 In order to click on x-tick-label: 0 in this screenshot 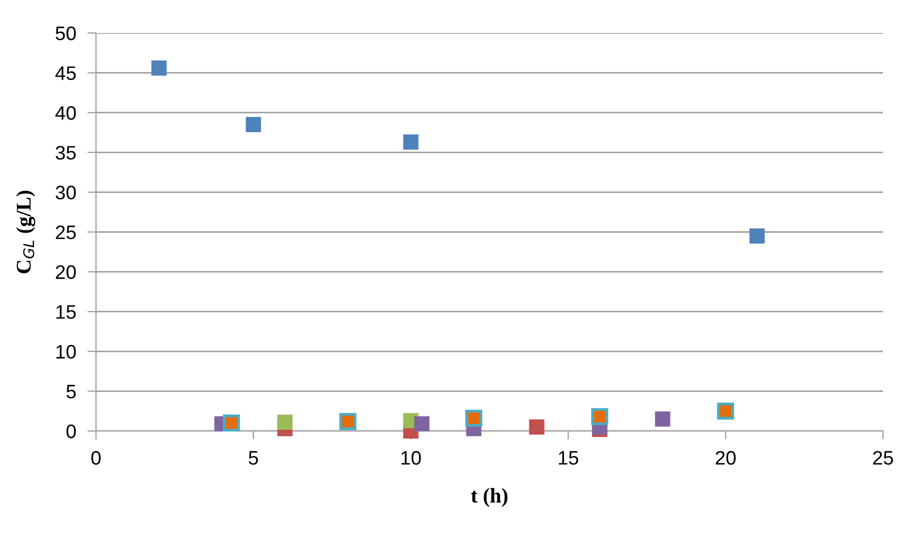, I will do `click(96, 457)`.